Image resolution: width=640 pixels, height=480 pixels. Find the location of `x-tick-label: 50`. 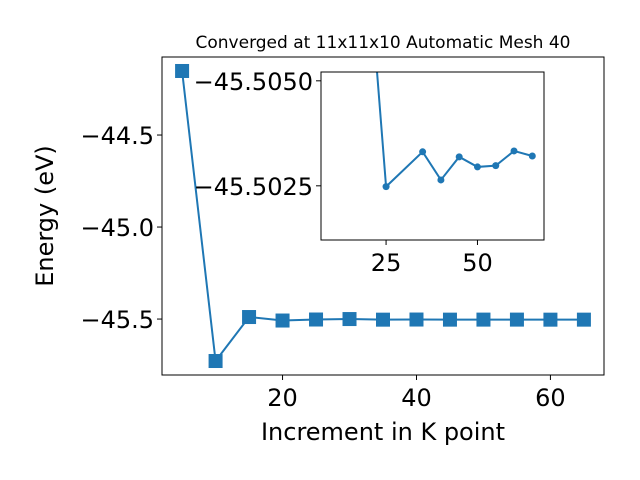

x-tick-label: 50 is located at coordinates (477, 263).